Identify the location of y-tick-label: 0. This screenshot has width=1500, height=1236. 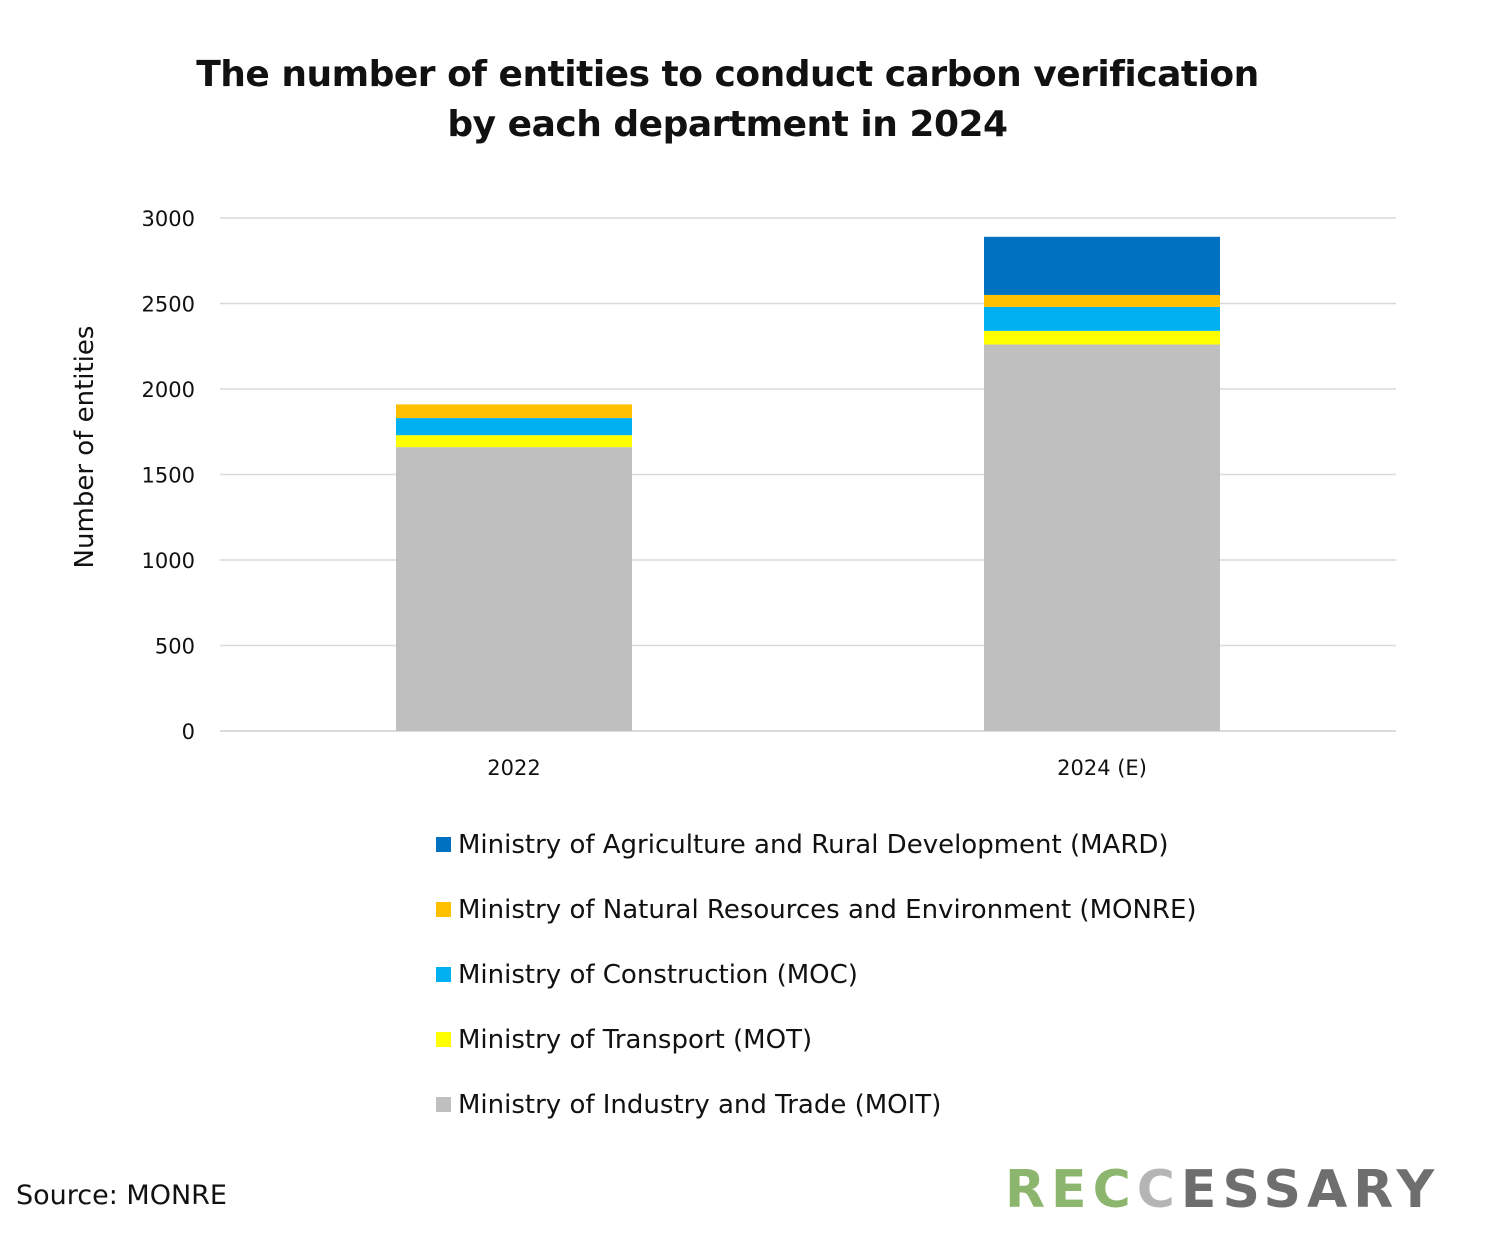
(188, 732).